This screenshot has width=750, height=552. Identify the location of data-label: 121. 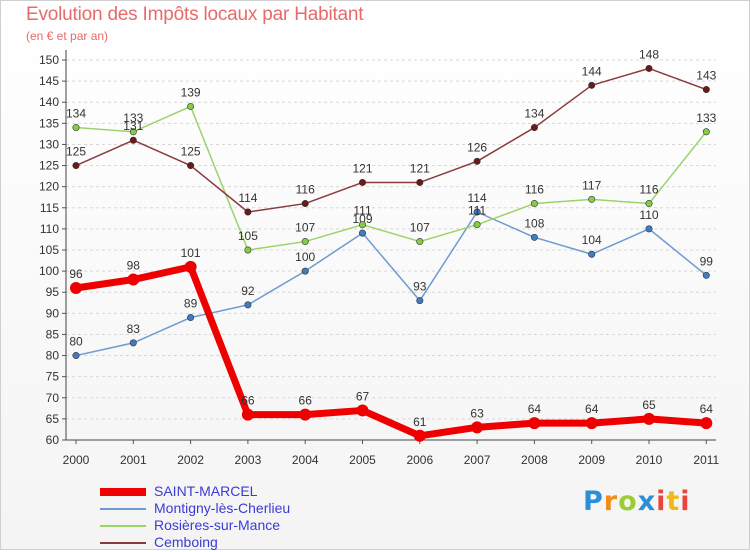
(420, 168).